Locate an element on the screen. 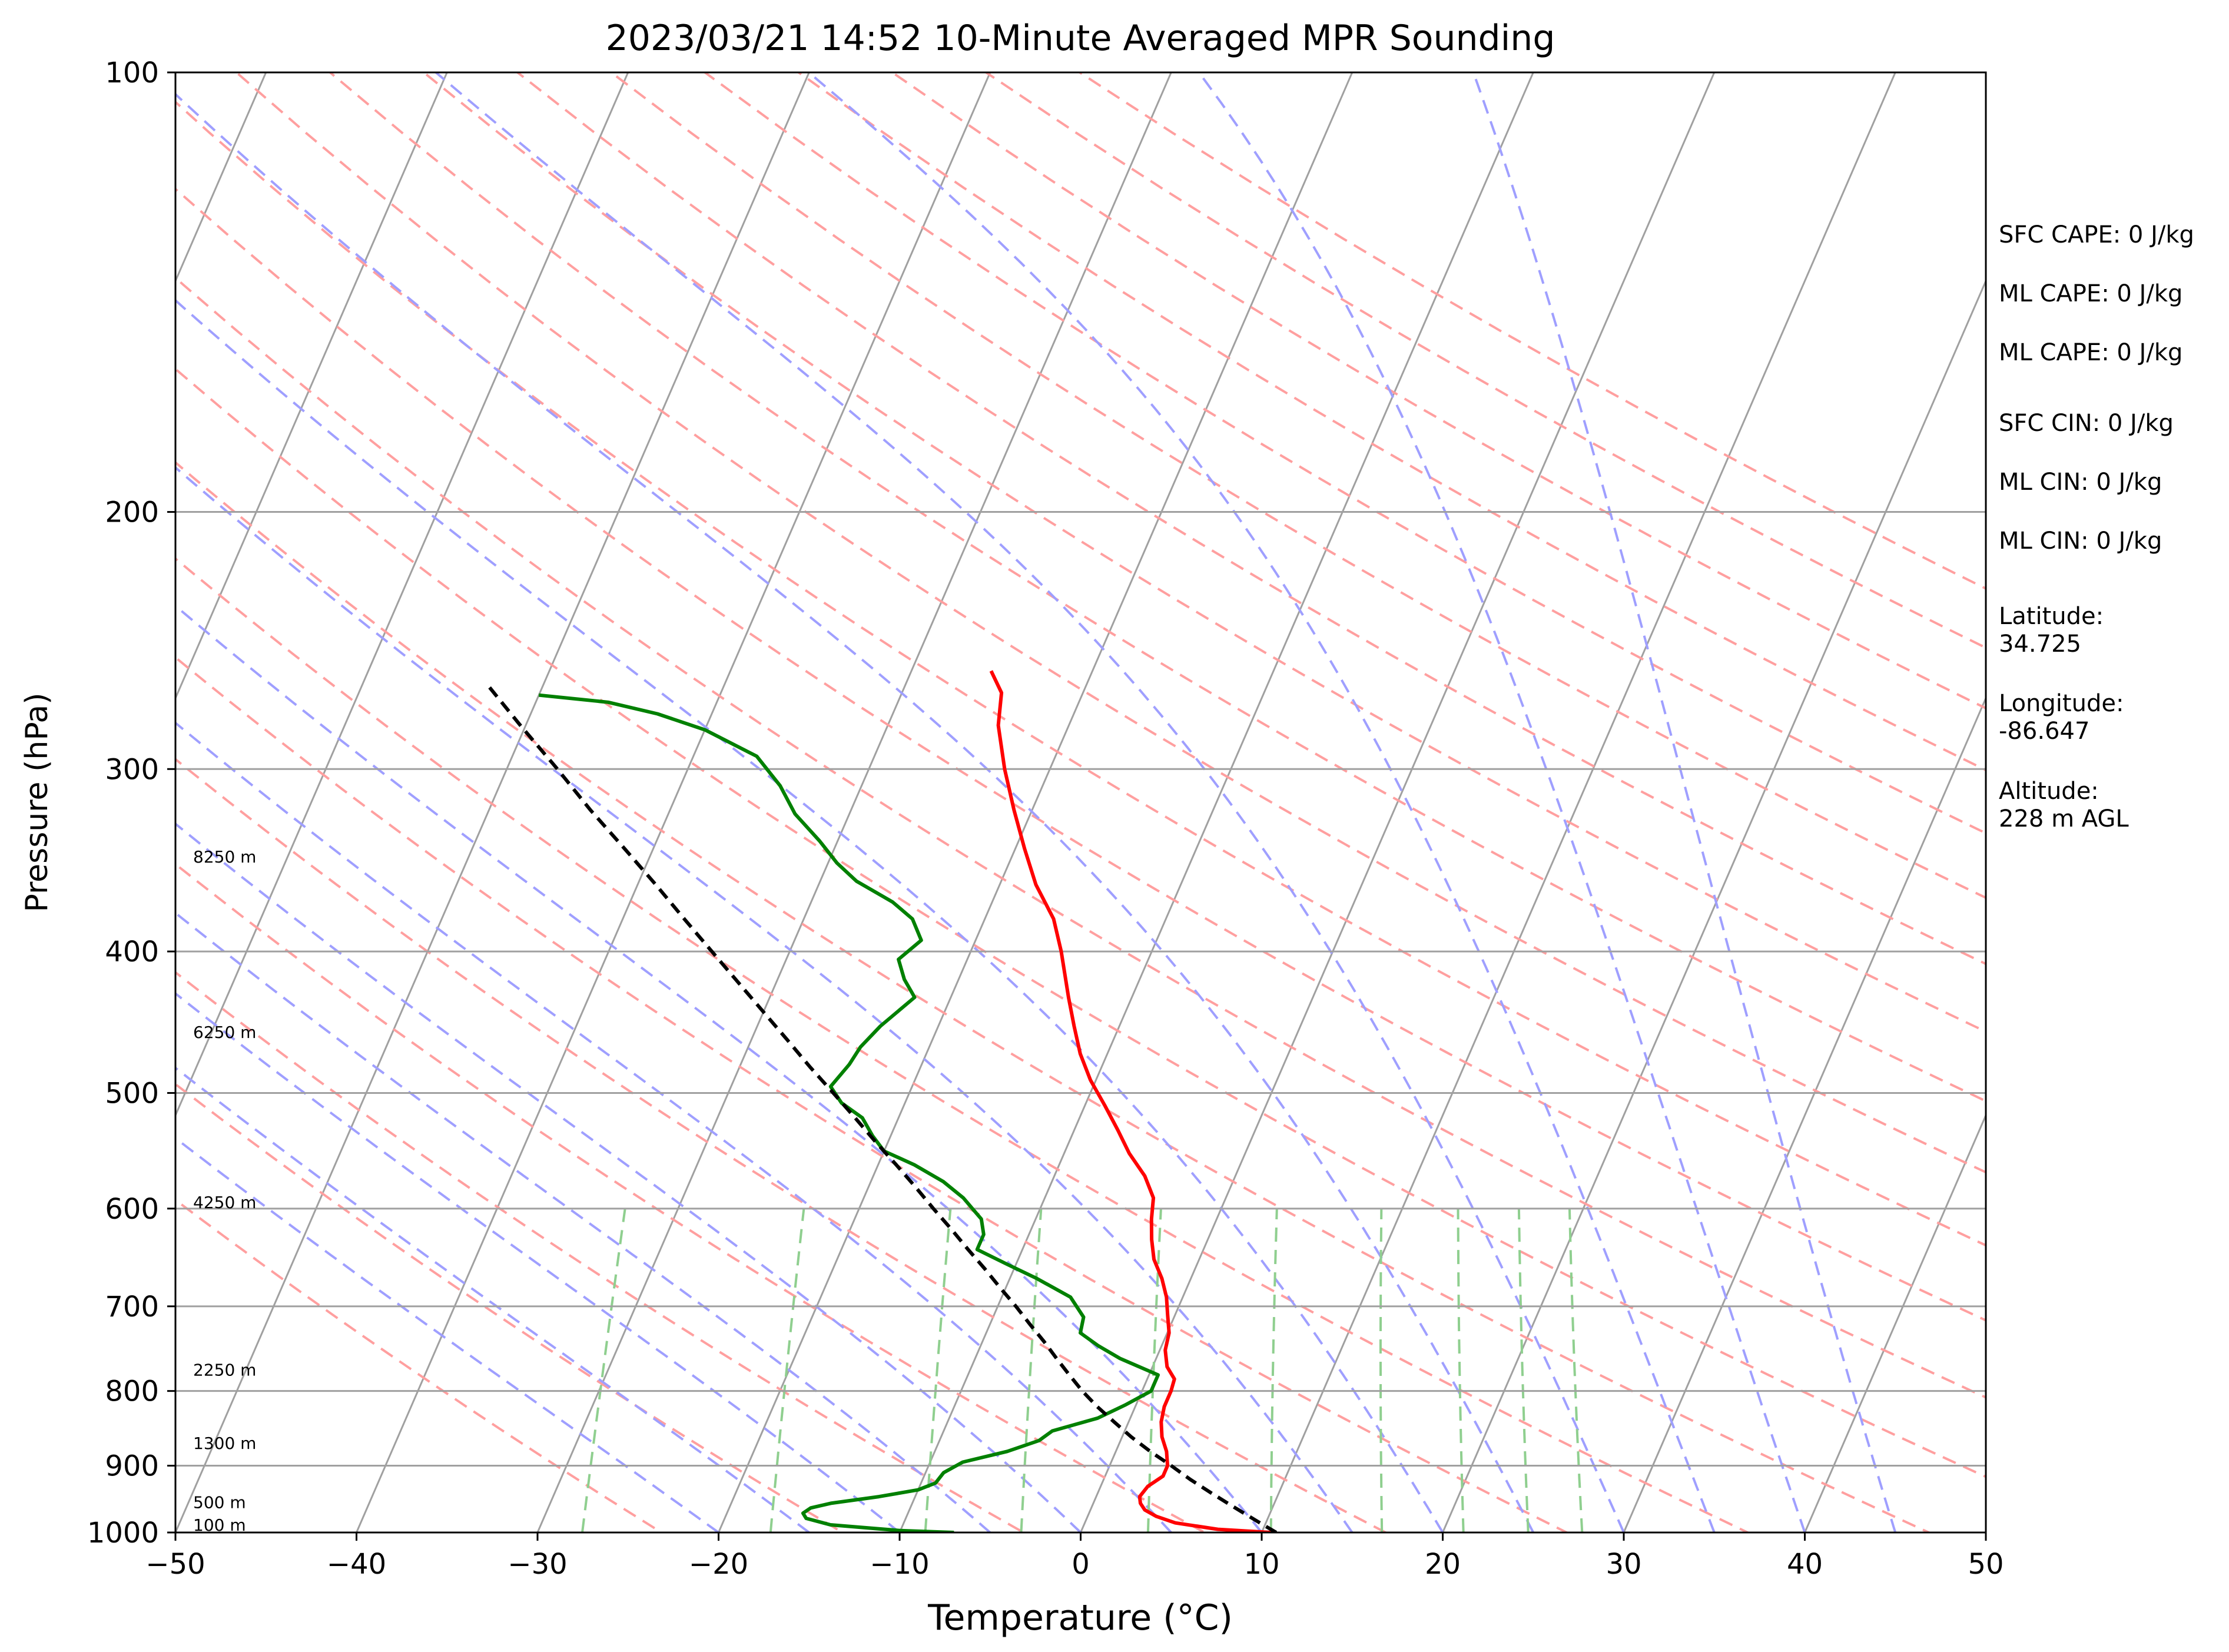  y-tick-label: 1000 is located at coordinates (123, 1533).